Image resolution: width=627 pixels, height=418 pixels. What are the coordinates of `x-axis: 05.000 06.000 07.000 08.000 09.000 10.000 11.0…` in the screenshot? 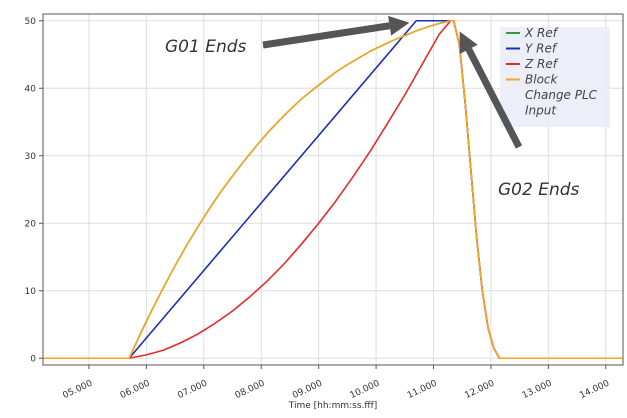 It's located at (336, 383).